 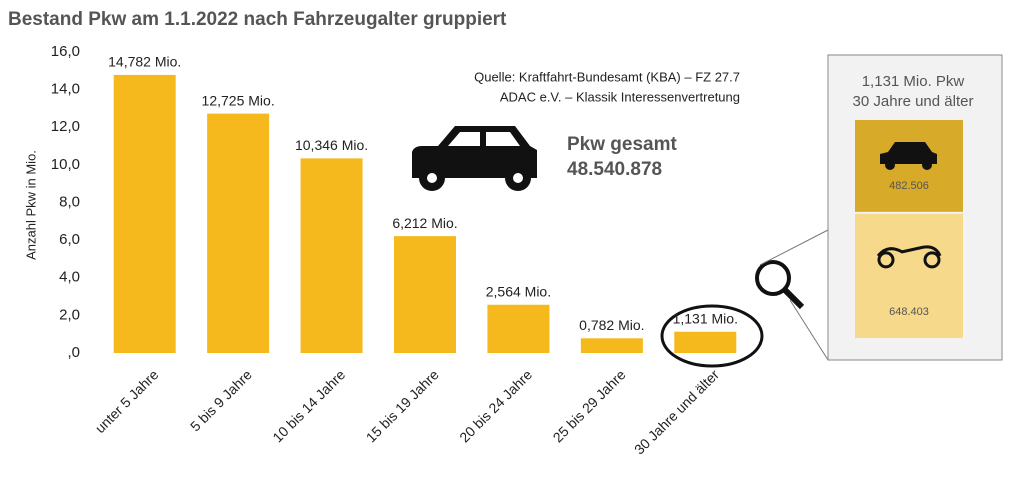 What do you see at coordinates (909, 312) in the screenshot?
I see `inset-value-label: 648.403` at bounding box center [909, 312].